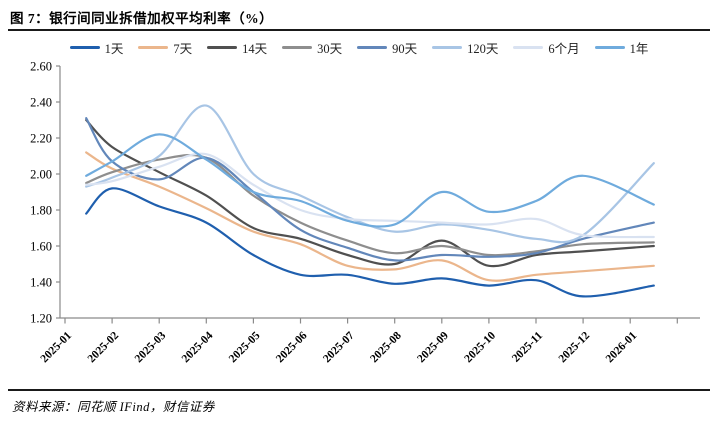 Image resolution: width=718 pixels, height=422 pixels. I want to click on x-tick-label: 2025-03, so click(151, 347).